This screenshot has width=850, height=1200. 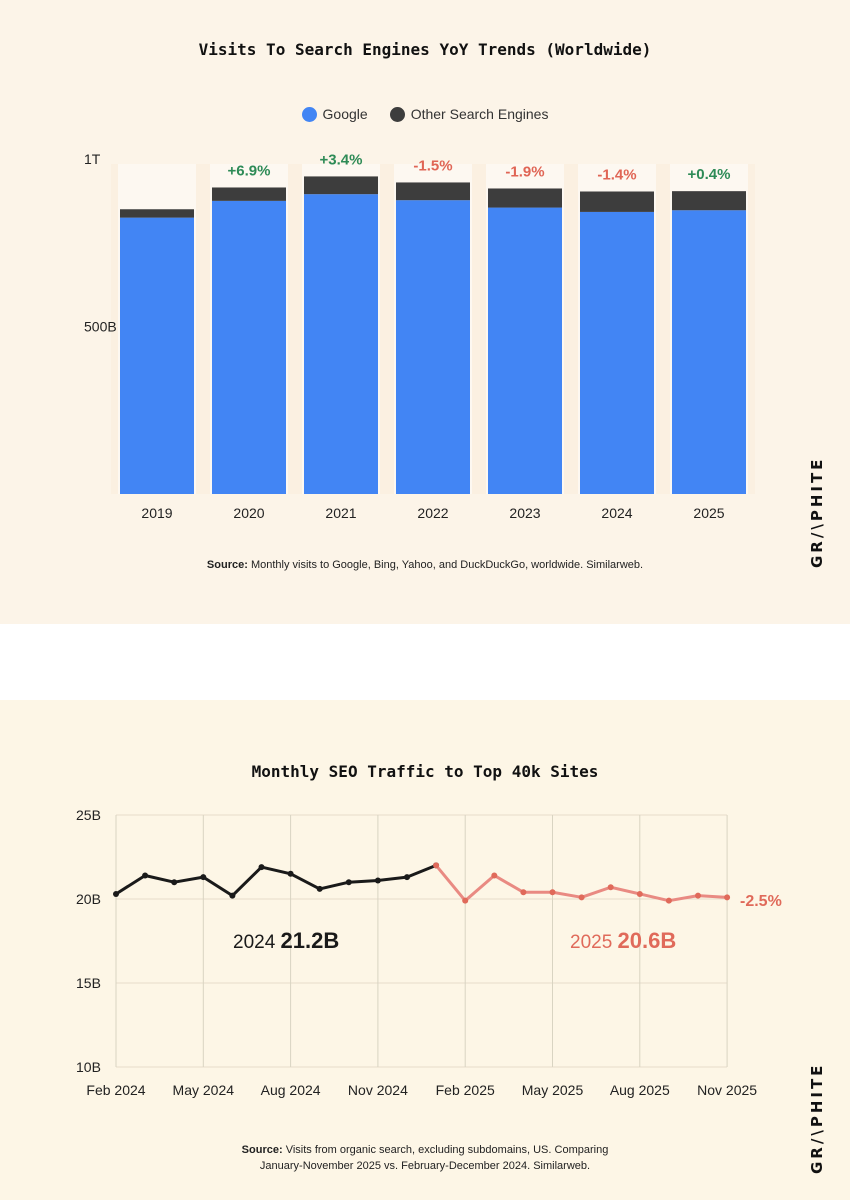 I want to click on x-tick-label: 2021, so click(x=340, y=513).